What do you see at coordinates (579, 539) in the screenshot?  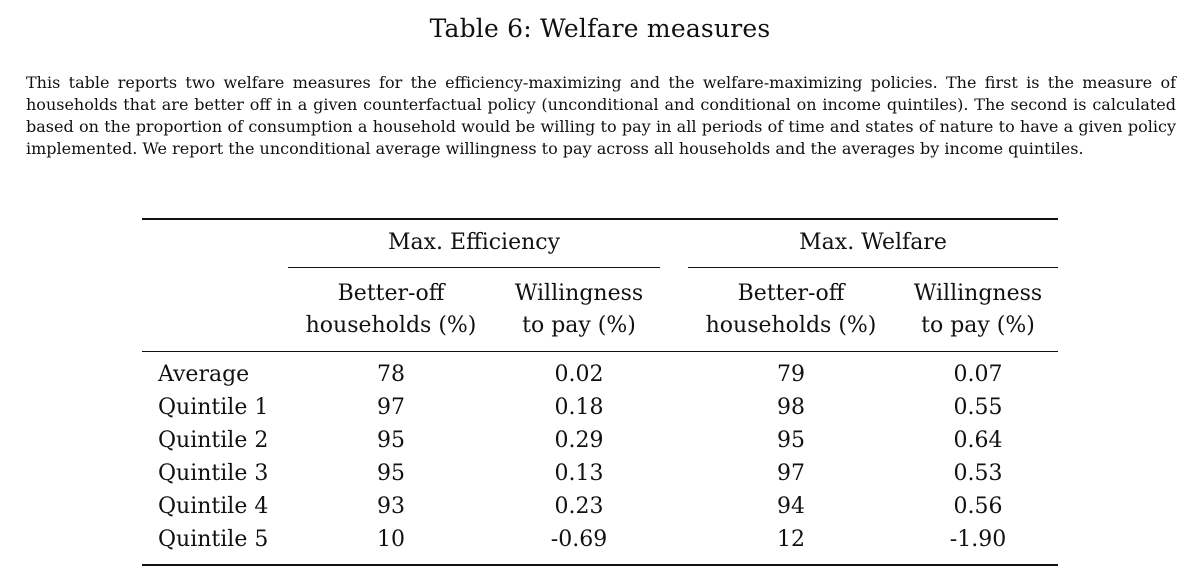 I see `cell-eff-willingness: -0.69` at bounding box center [579, 539].